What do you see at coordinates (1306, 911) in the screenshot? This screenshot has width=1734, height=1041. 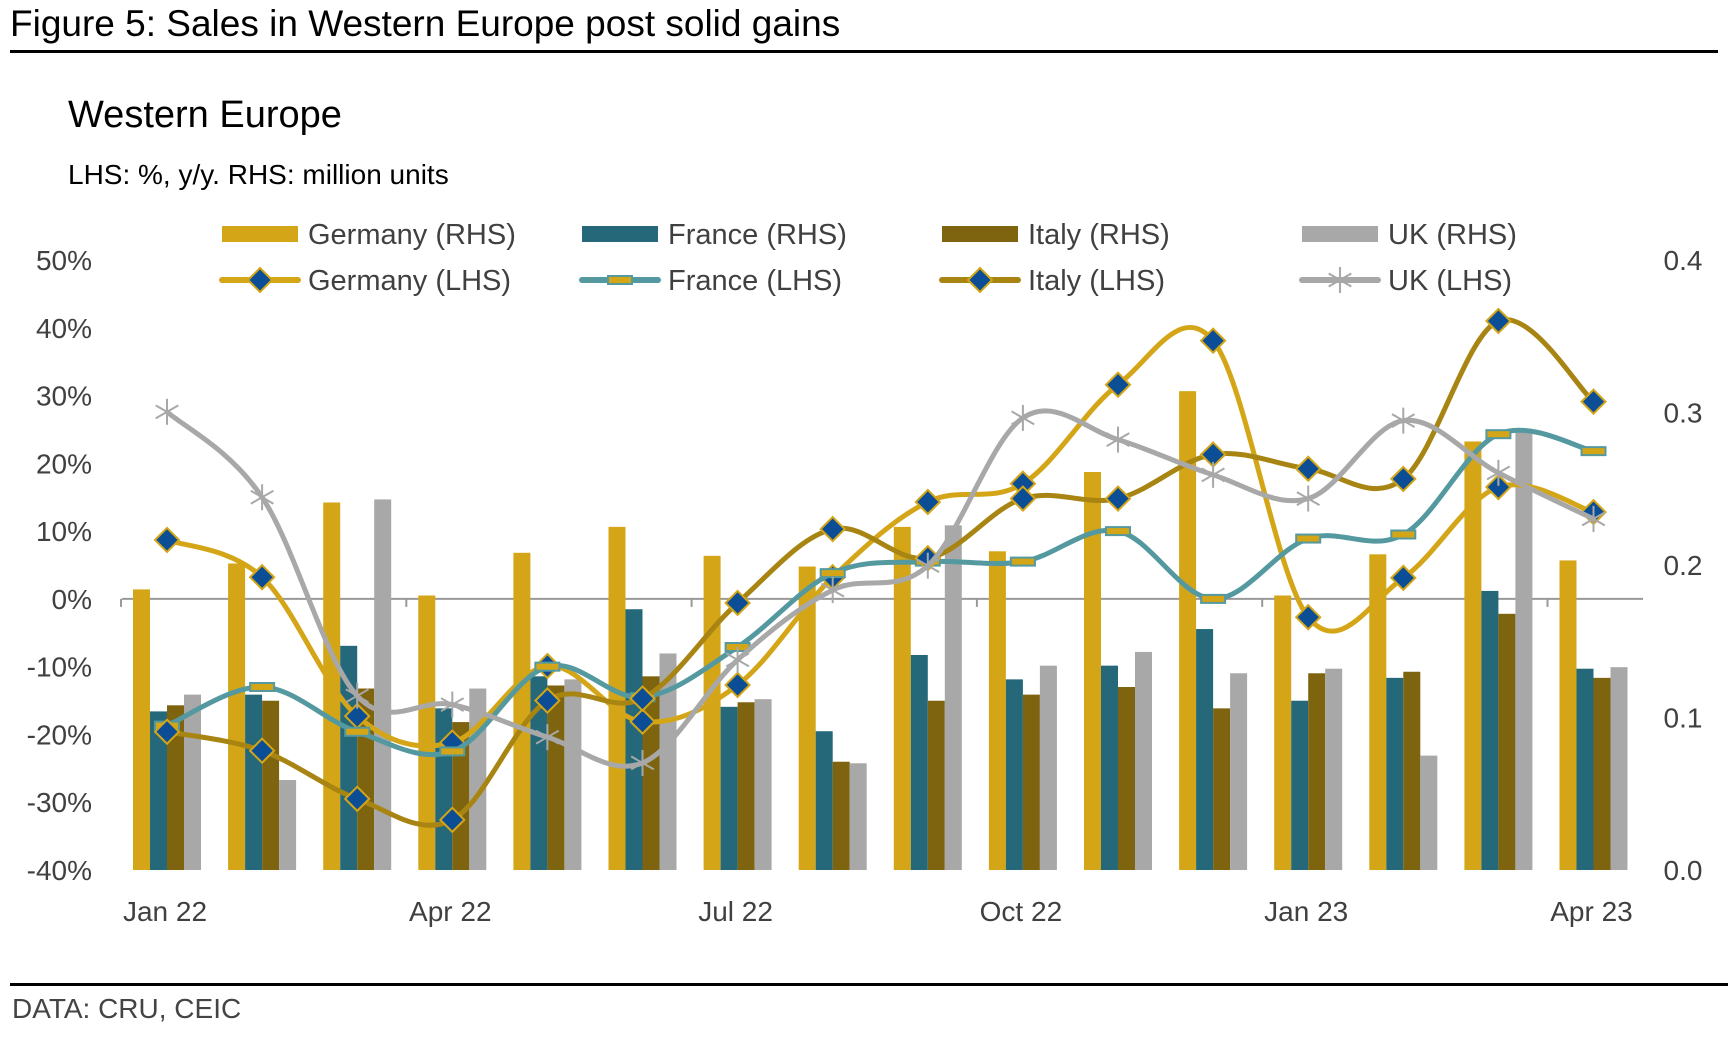 I see `x-tick-label: Jan 23` at bounding box center [1306, 911].